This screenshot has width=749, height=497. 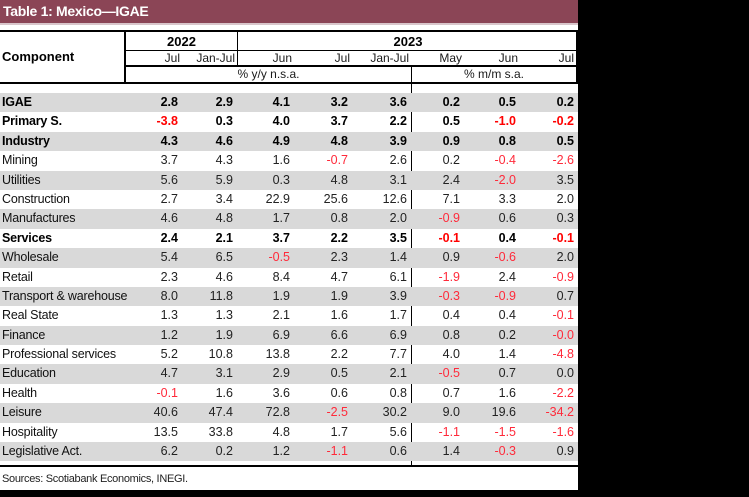 I want to click on cell-value: -1.1, so click(x=449, y=431).